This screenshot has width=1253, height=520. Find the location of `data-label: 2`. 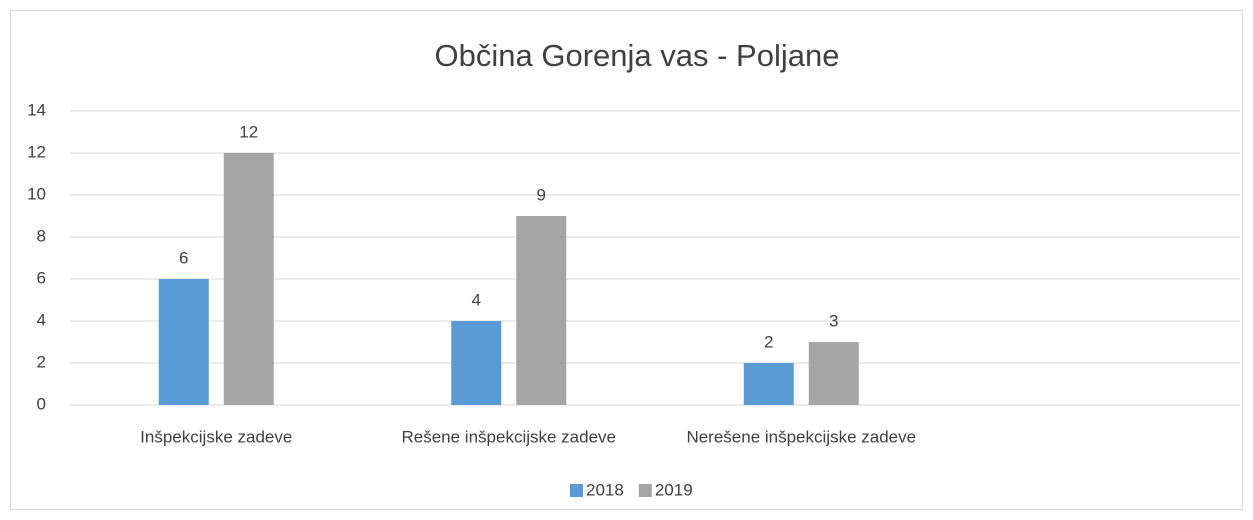

data-label: 2 is located at coordinates (768, 341).